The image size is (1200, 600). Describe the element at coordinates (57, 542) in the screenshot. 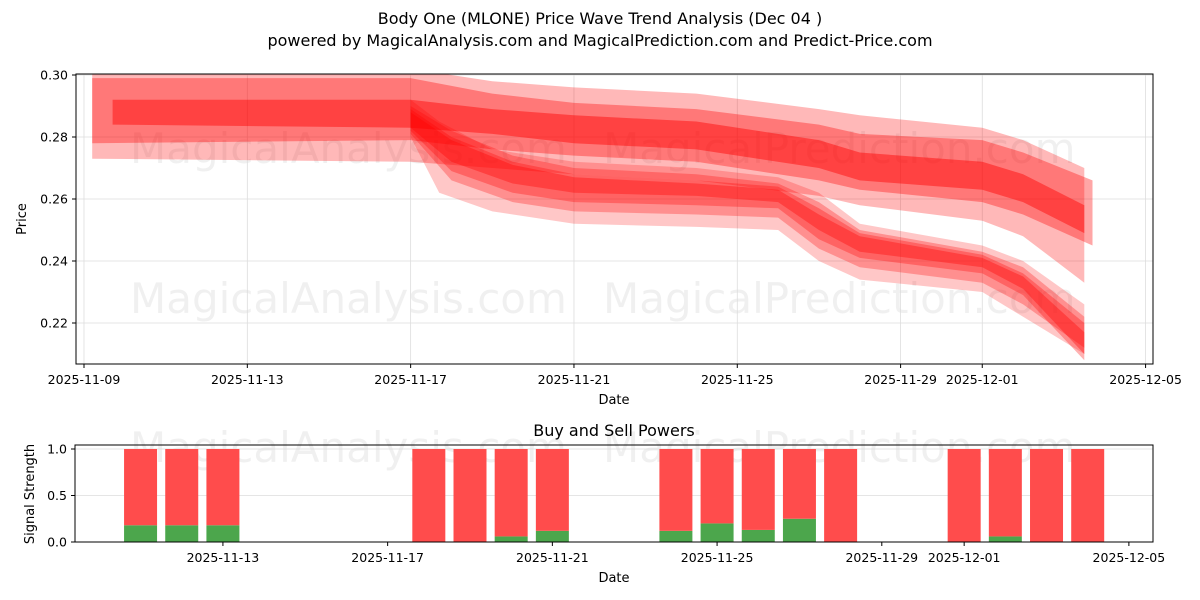

I see `y-tick-label: 0.0` at that location.